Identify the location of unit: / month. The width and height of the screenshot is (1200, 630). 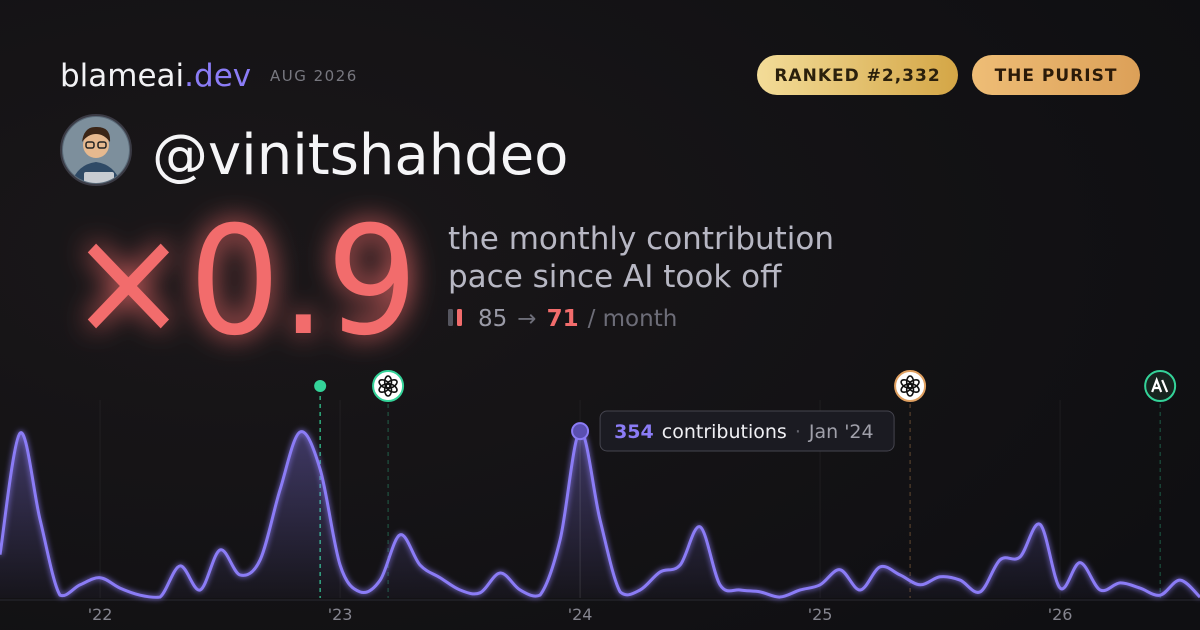
(633, 319).